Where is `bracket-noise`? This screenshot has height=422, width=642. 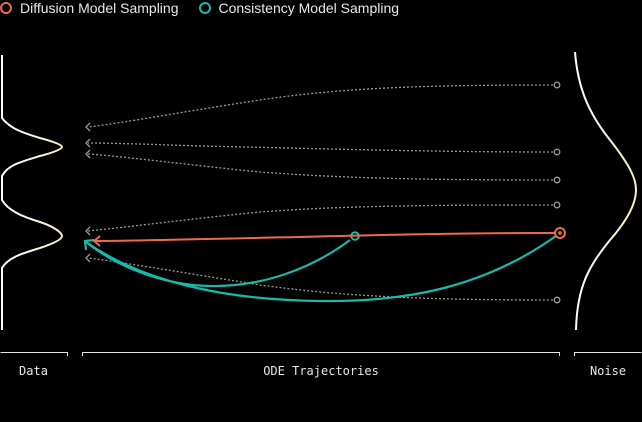 bracket-noise is located at coordinates (608, 354).